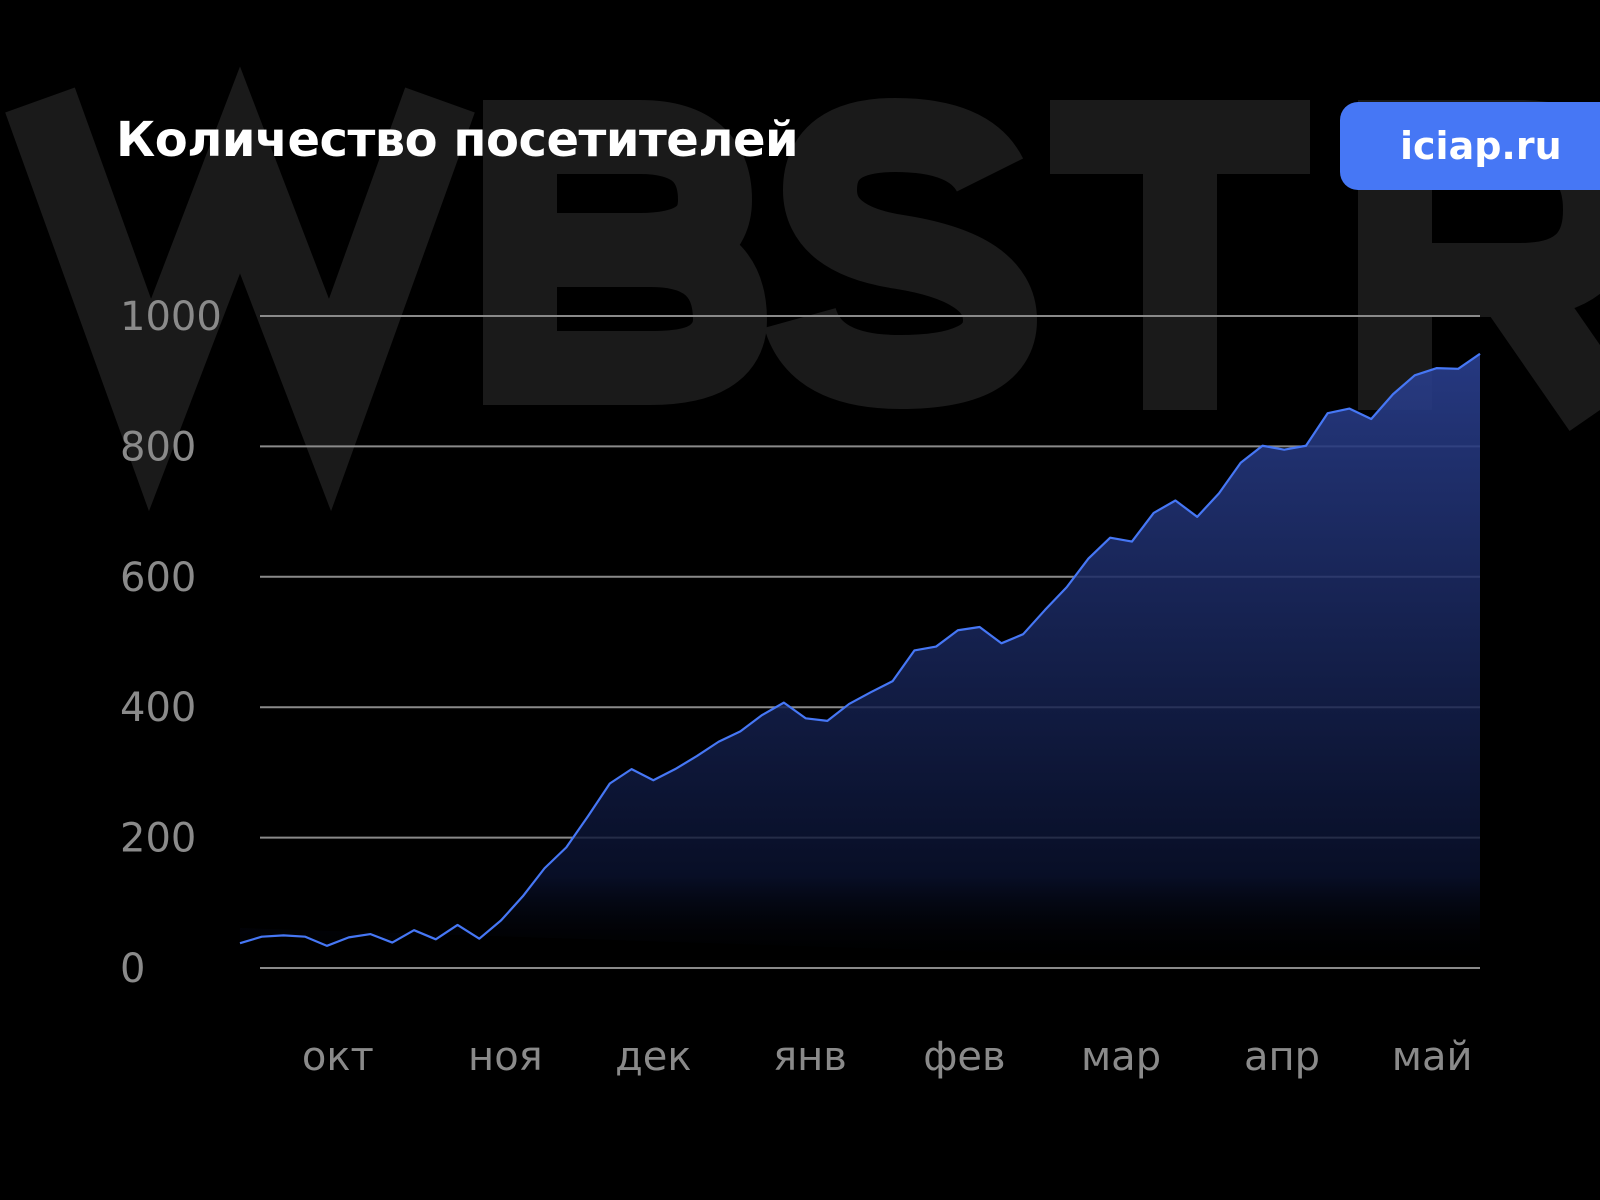 This screenshot has height=1200, width=1600. Describe the element at coordinates (457, 140) in the screenshot. I see `page-title: Количество посетителей` at that location.